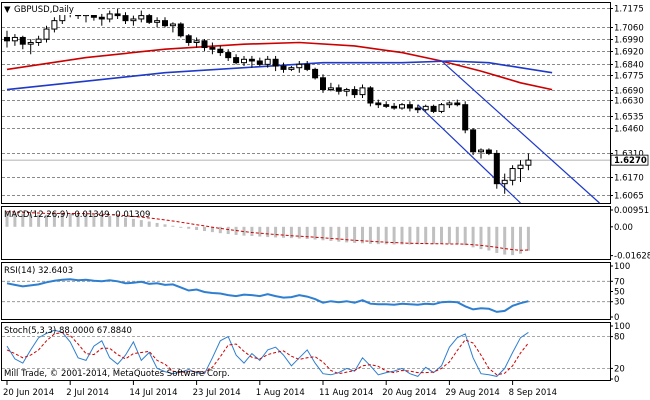  Describe the element at coordinates (7, 10) in the screenshot. I see `symbol-dropdown-icon: ▼` at that location.